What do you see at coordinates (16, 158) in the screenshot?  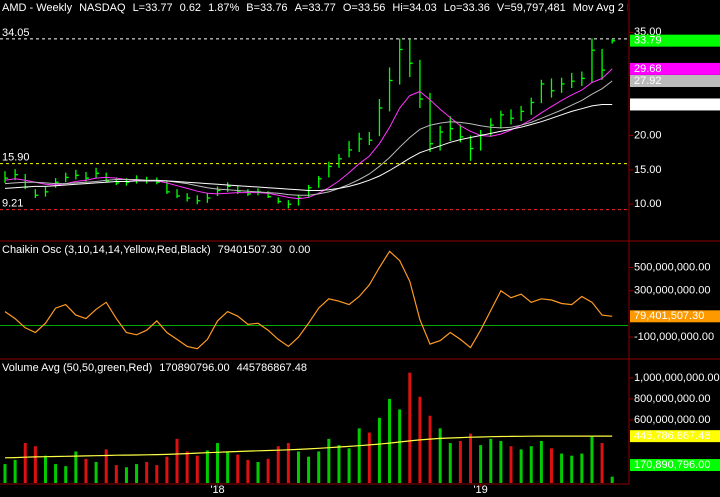 I see `reference-label: 15.90` at bounding box center [16, 158].